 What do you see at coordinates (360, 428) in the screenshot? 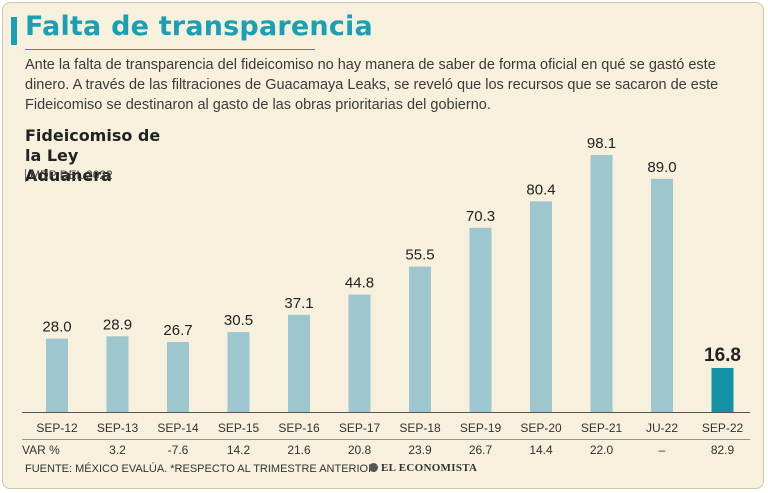
I see `x-tick-label: SEP-17` at bounding box center [360, 428].